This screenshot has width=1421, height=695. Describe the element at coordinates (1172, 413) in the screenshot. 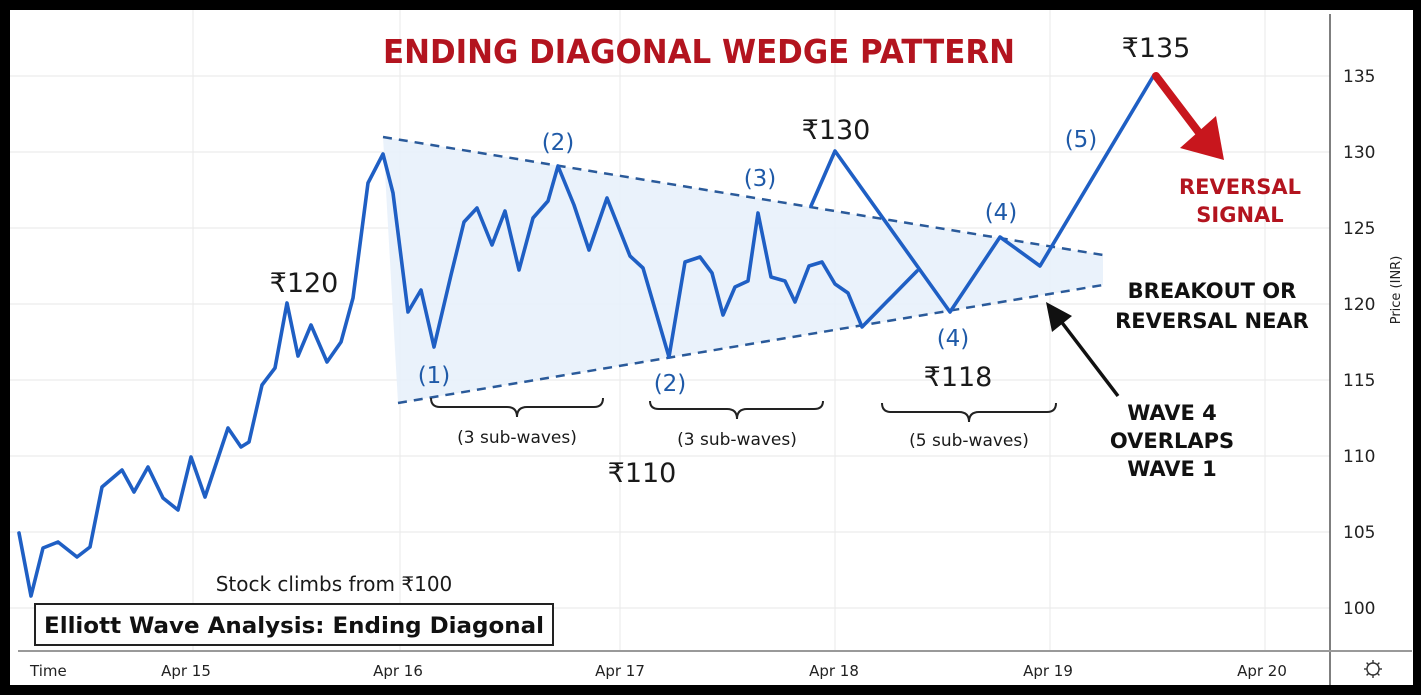

I see `overlap-note-line1: WAVE 4` at that location.